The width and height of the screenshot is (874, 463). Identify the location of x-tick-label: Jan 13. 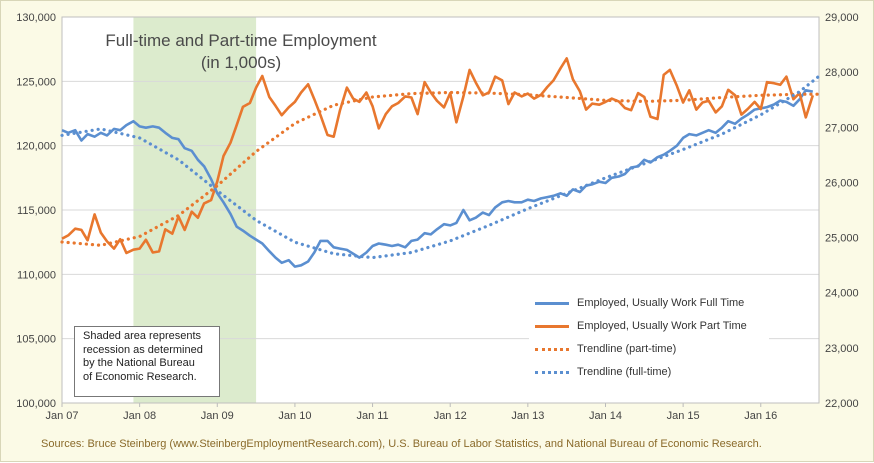
(527, 416).